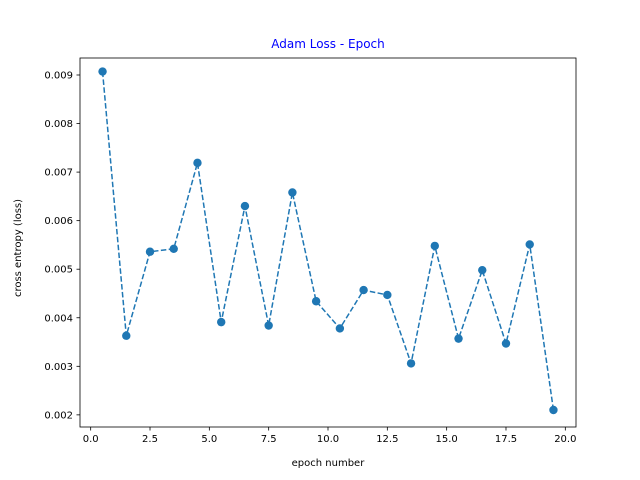 This screenshot has width=640, height=480. What do you see at coordinates (58, 124) in the screenshot?
I see `y-tick-label: 0.008` at bounding box center [58, 124].